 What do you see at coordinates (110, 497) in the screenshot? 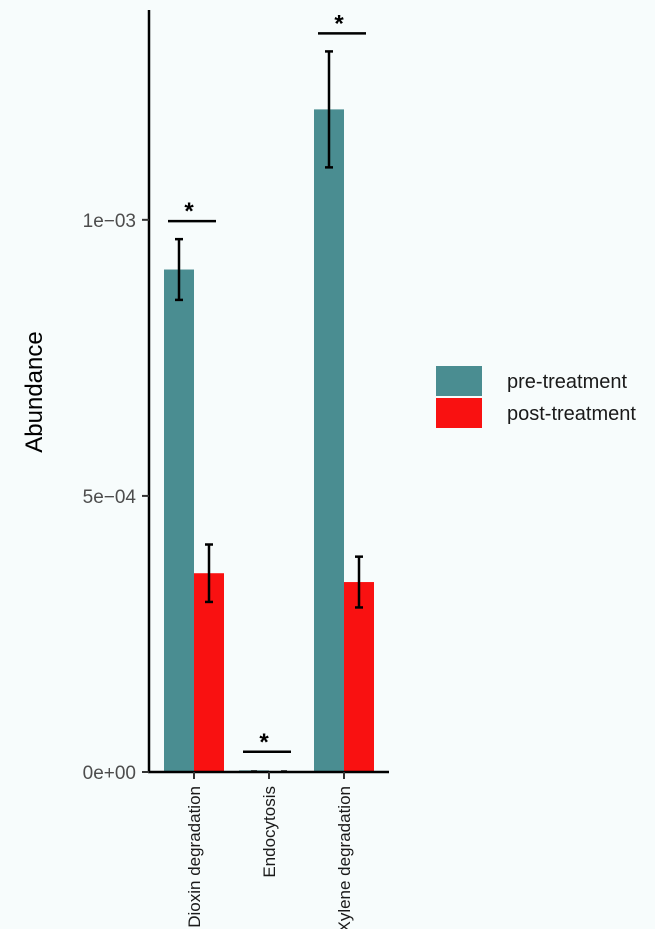
I see `y-tick-label-1: 5e−04` at bounding box center [110, 497].